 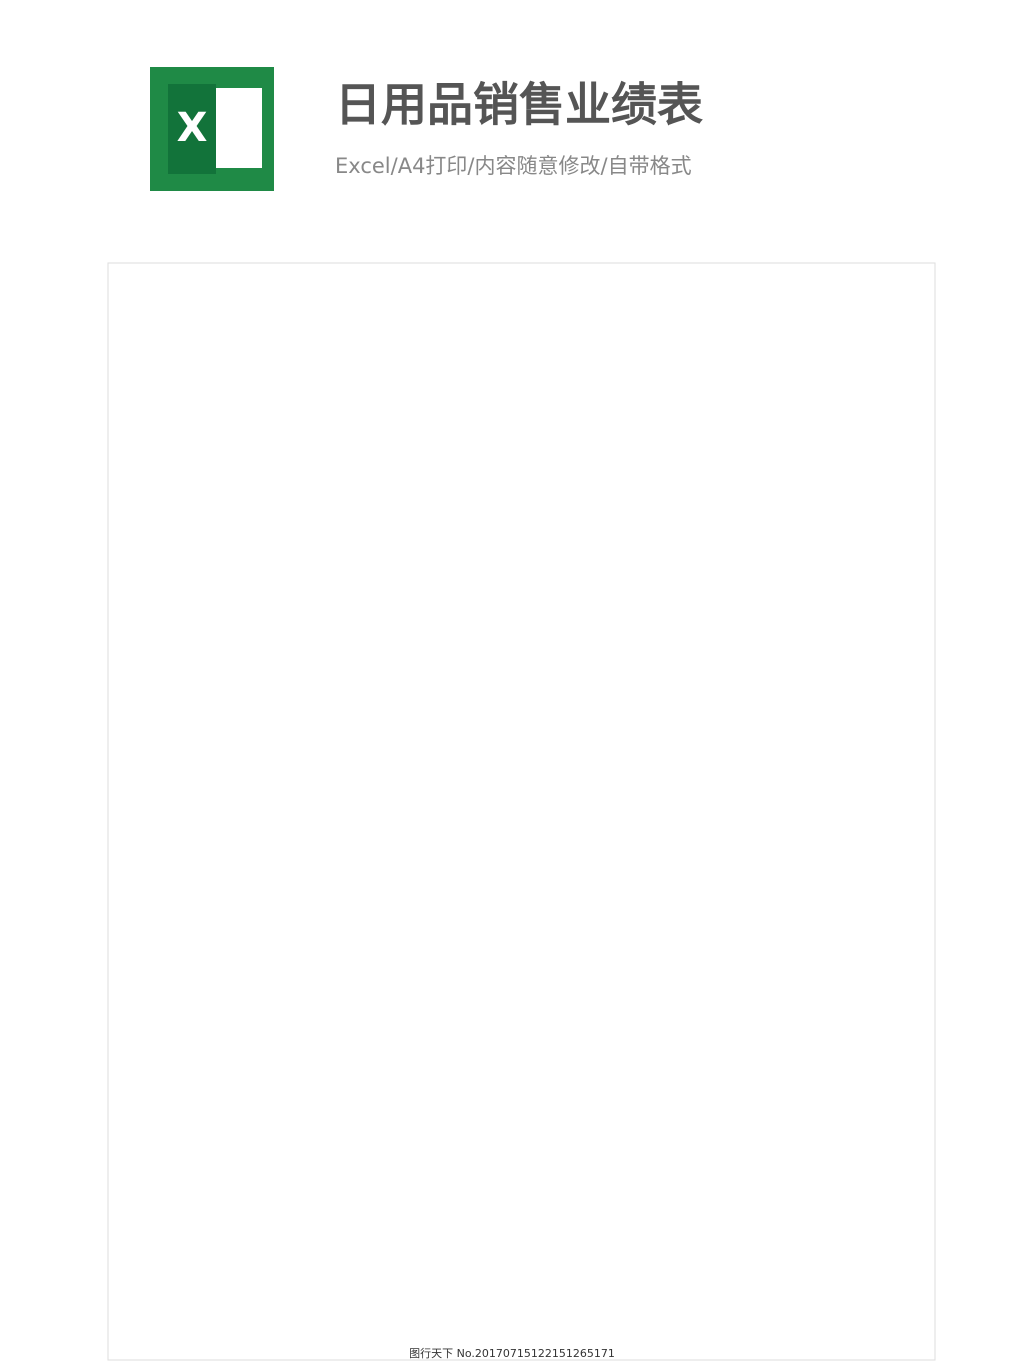 What do you see at coordinates (512, 1353) in the screenshot?
I see `footer: 图行天下 No.20170715122151265171` at bounding box center [512, 1353].